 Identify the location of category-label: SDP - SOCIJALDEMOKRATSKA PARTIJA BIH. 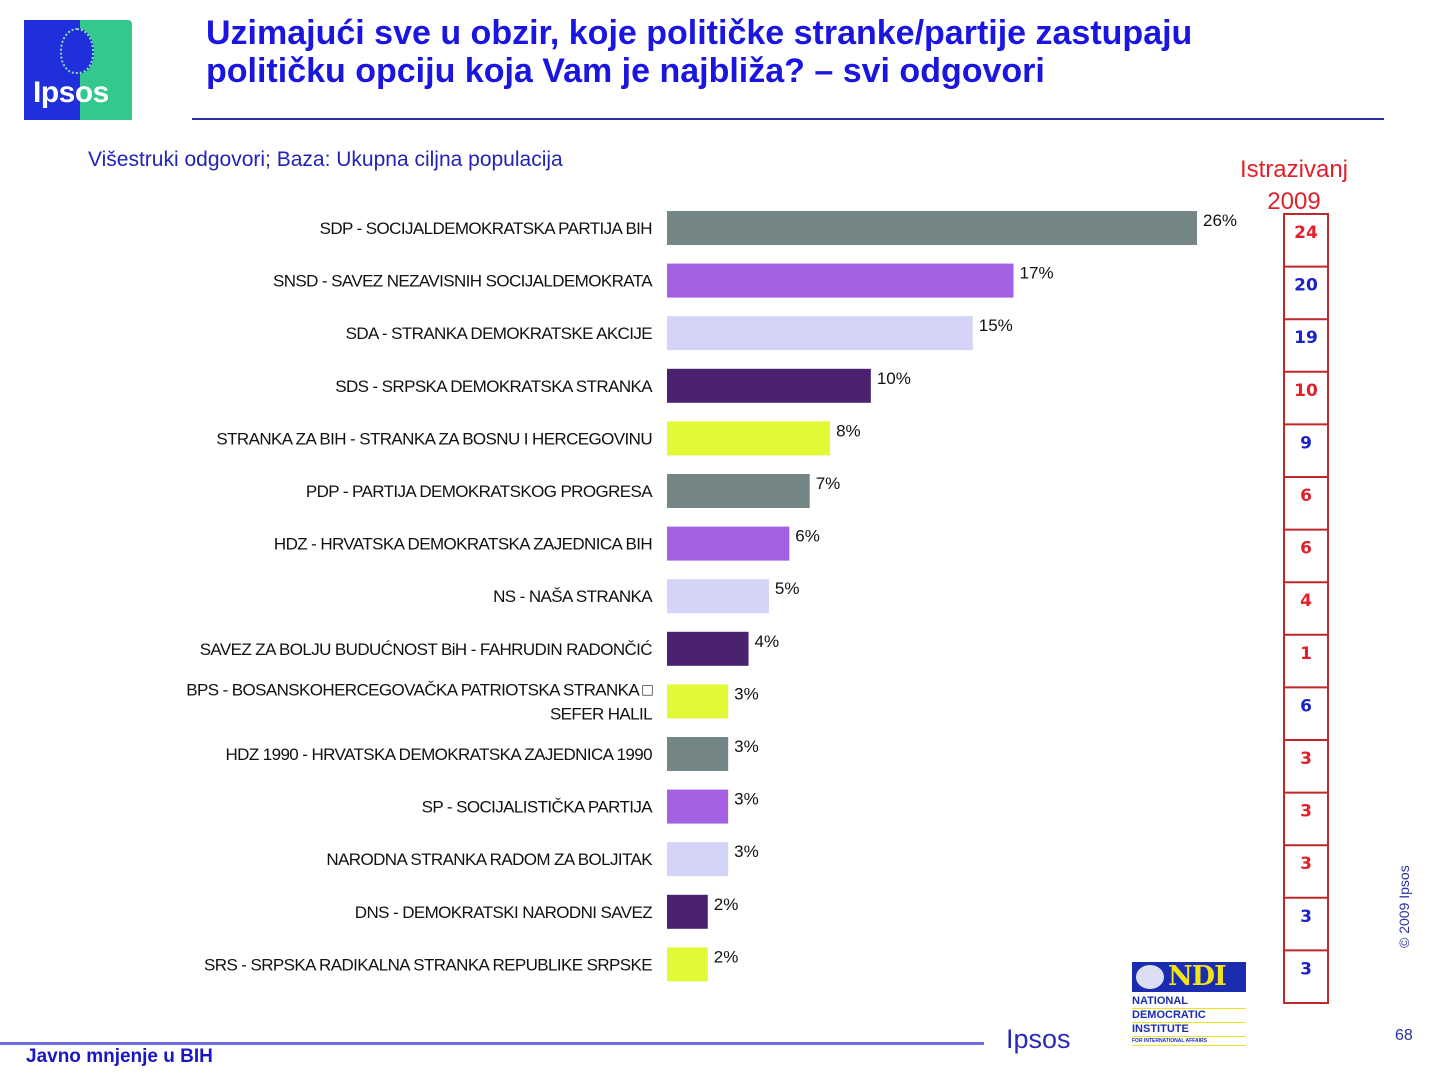
(486, 228).